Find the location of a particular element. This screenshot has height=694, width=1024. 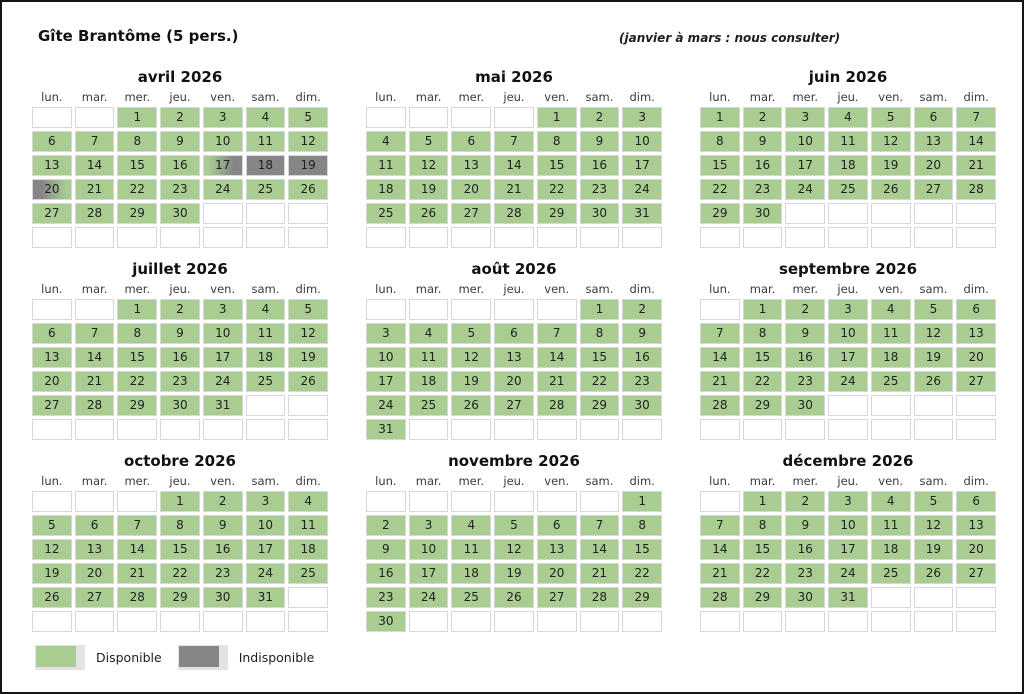

day-header: jeu. is located at coordinates (514, 97).